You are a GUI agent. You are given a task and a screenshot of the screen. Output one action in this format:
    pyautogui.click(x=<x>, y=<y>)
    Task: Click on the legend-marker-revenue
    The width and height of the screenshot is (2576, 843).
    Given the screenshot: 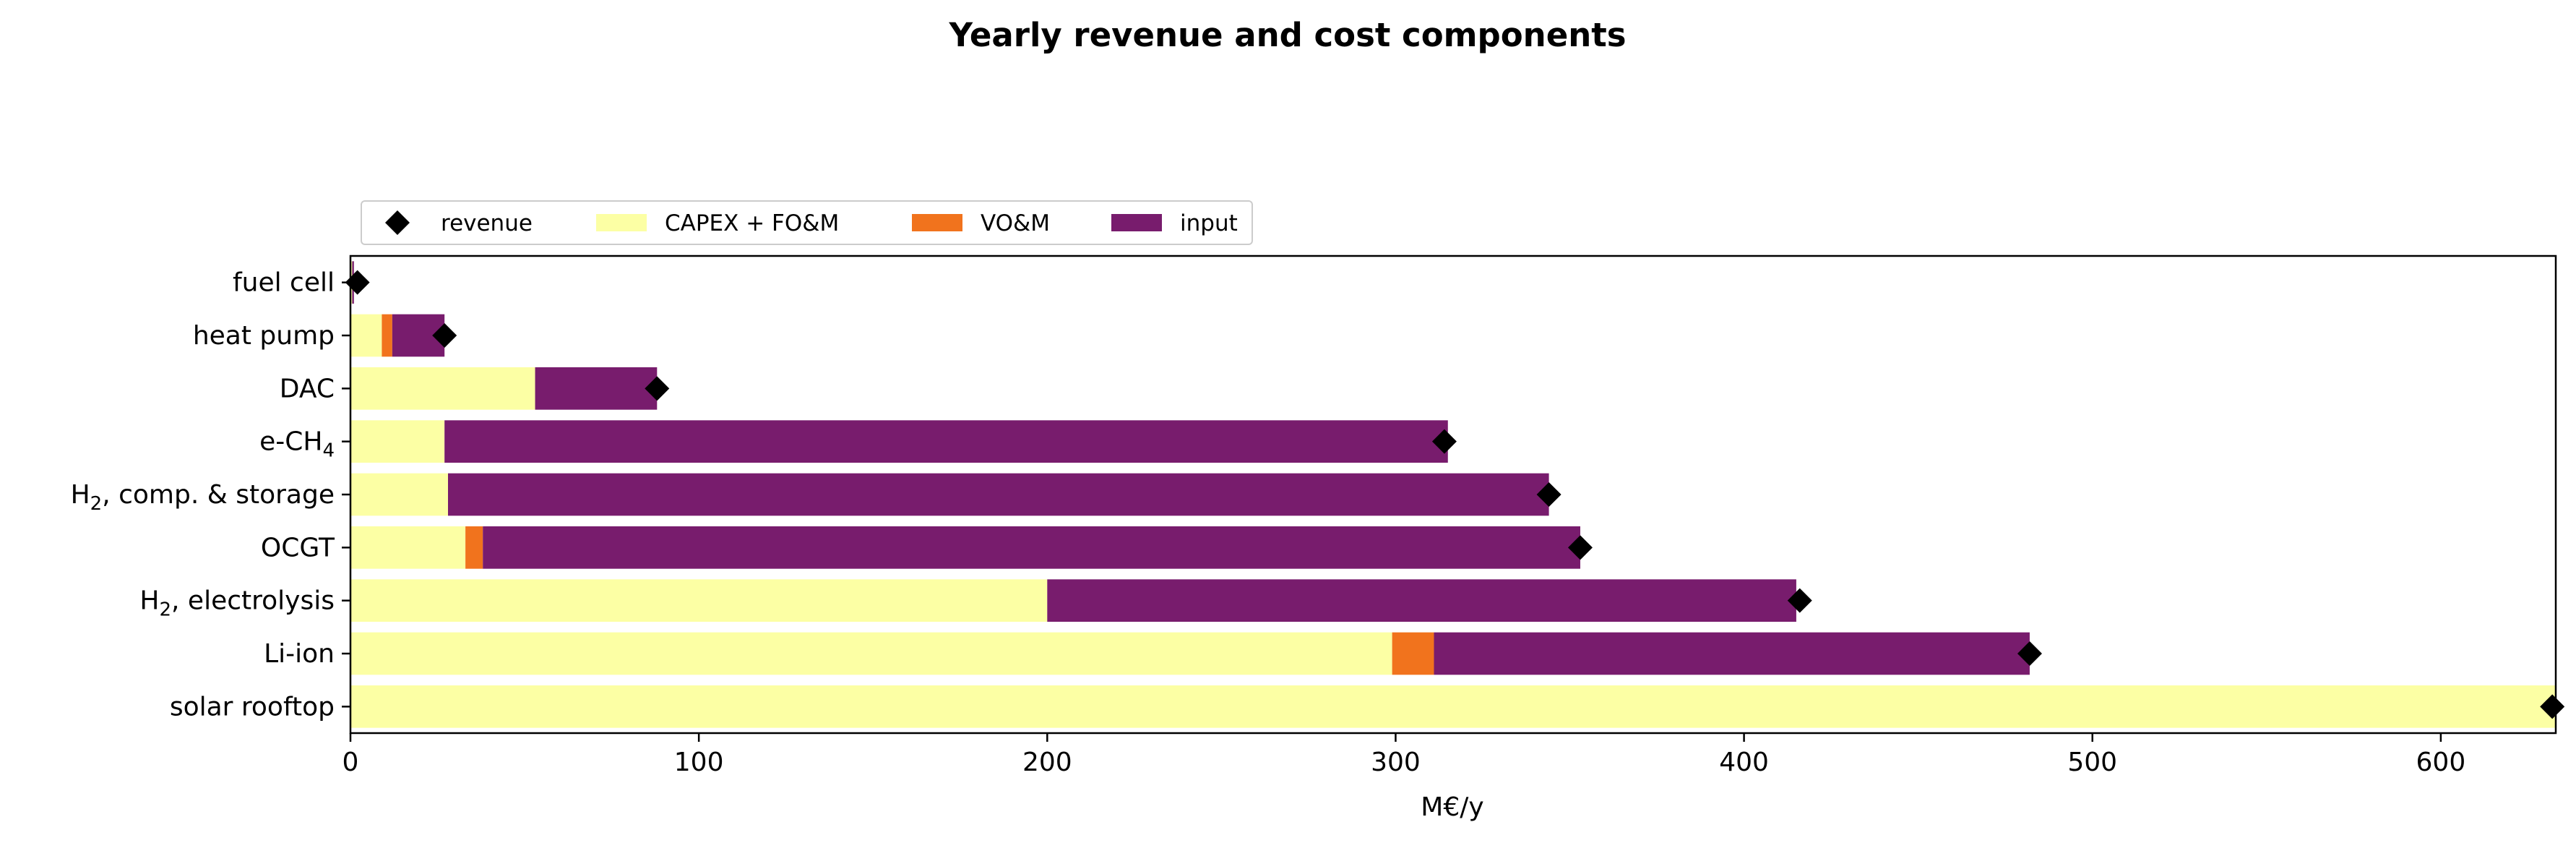 What is the action you would take?
    pyautogui.click(x=397, y=222)
    